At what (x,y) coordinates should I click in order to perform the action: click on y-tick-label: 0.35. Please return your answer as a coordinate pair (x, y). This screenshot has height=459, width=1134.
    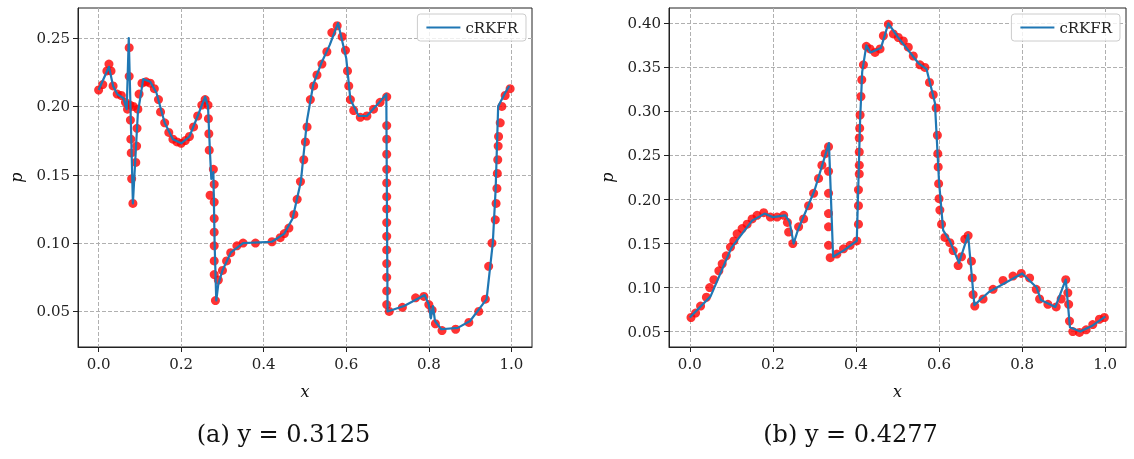
    Looking at the image, I should click on (644, 67).